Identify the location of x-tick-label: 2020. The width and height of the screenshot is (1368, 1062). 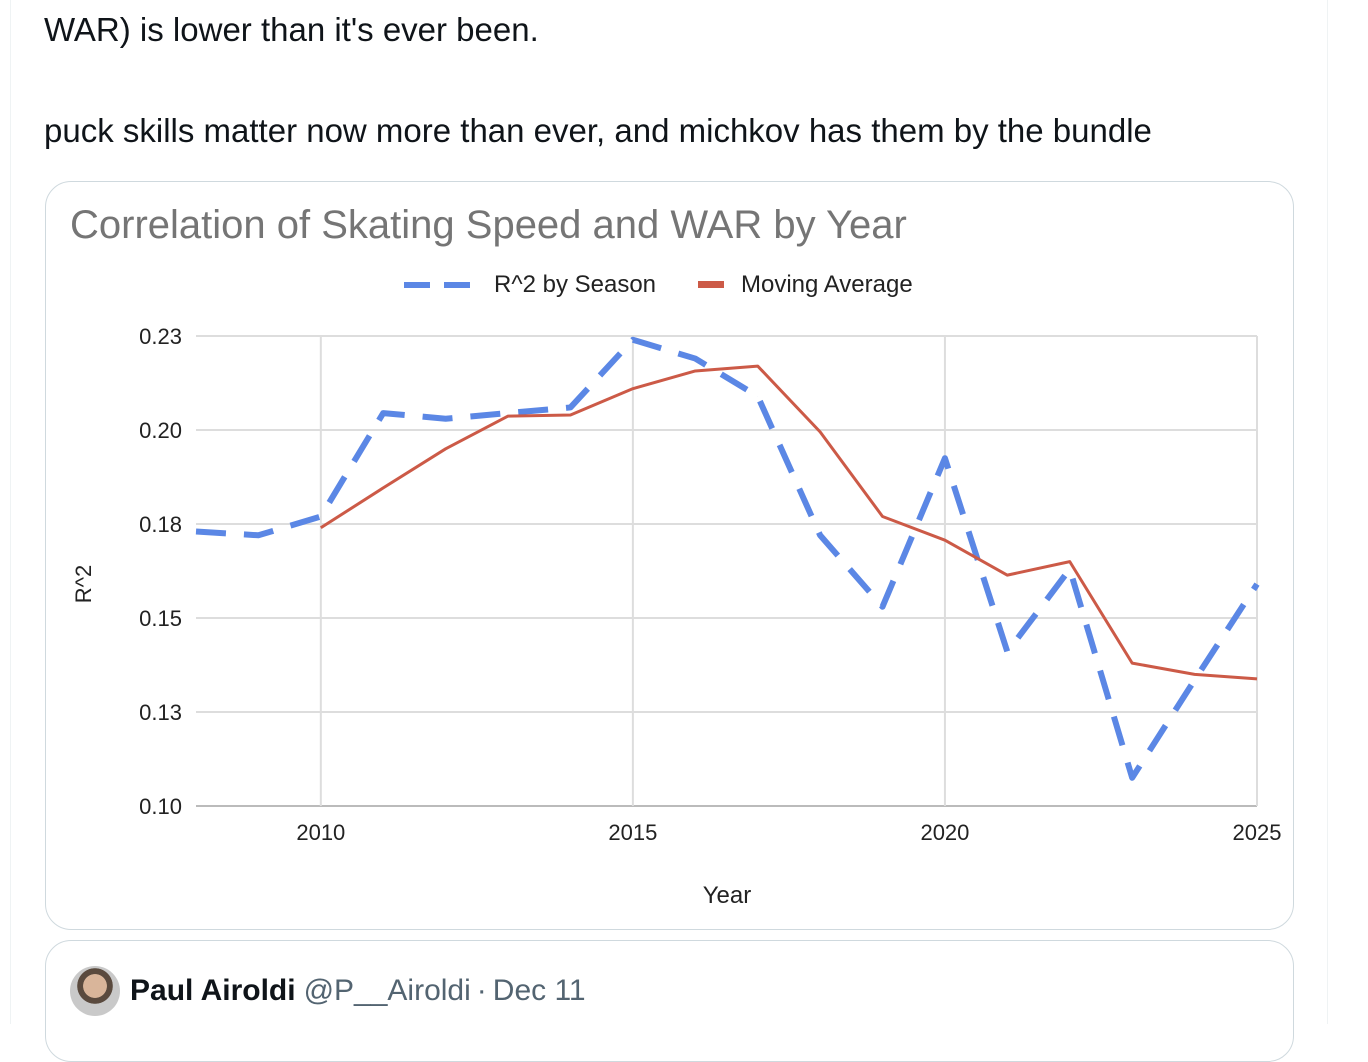
(944, 832).